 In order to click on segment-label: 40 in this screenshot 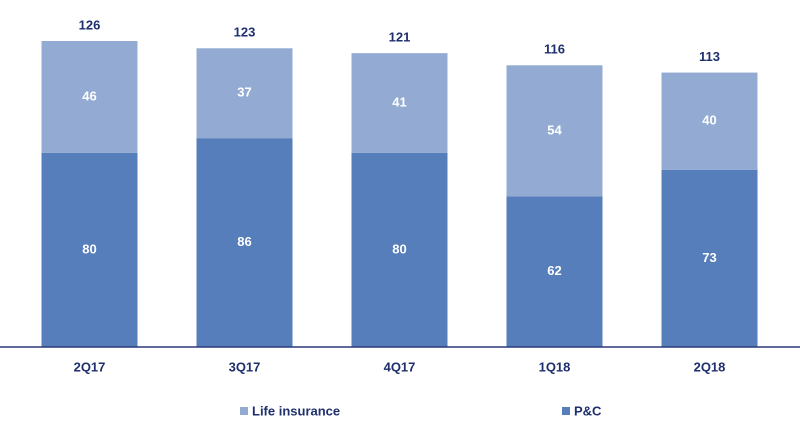, I will do `click(709, 120)`.